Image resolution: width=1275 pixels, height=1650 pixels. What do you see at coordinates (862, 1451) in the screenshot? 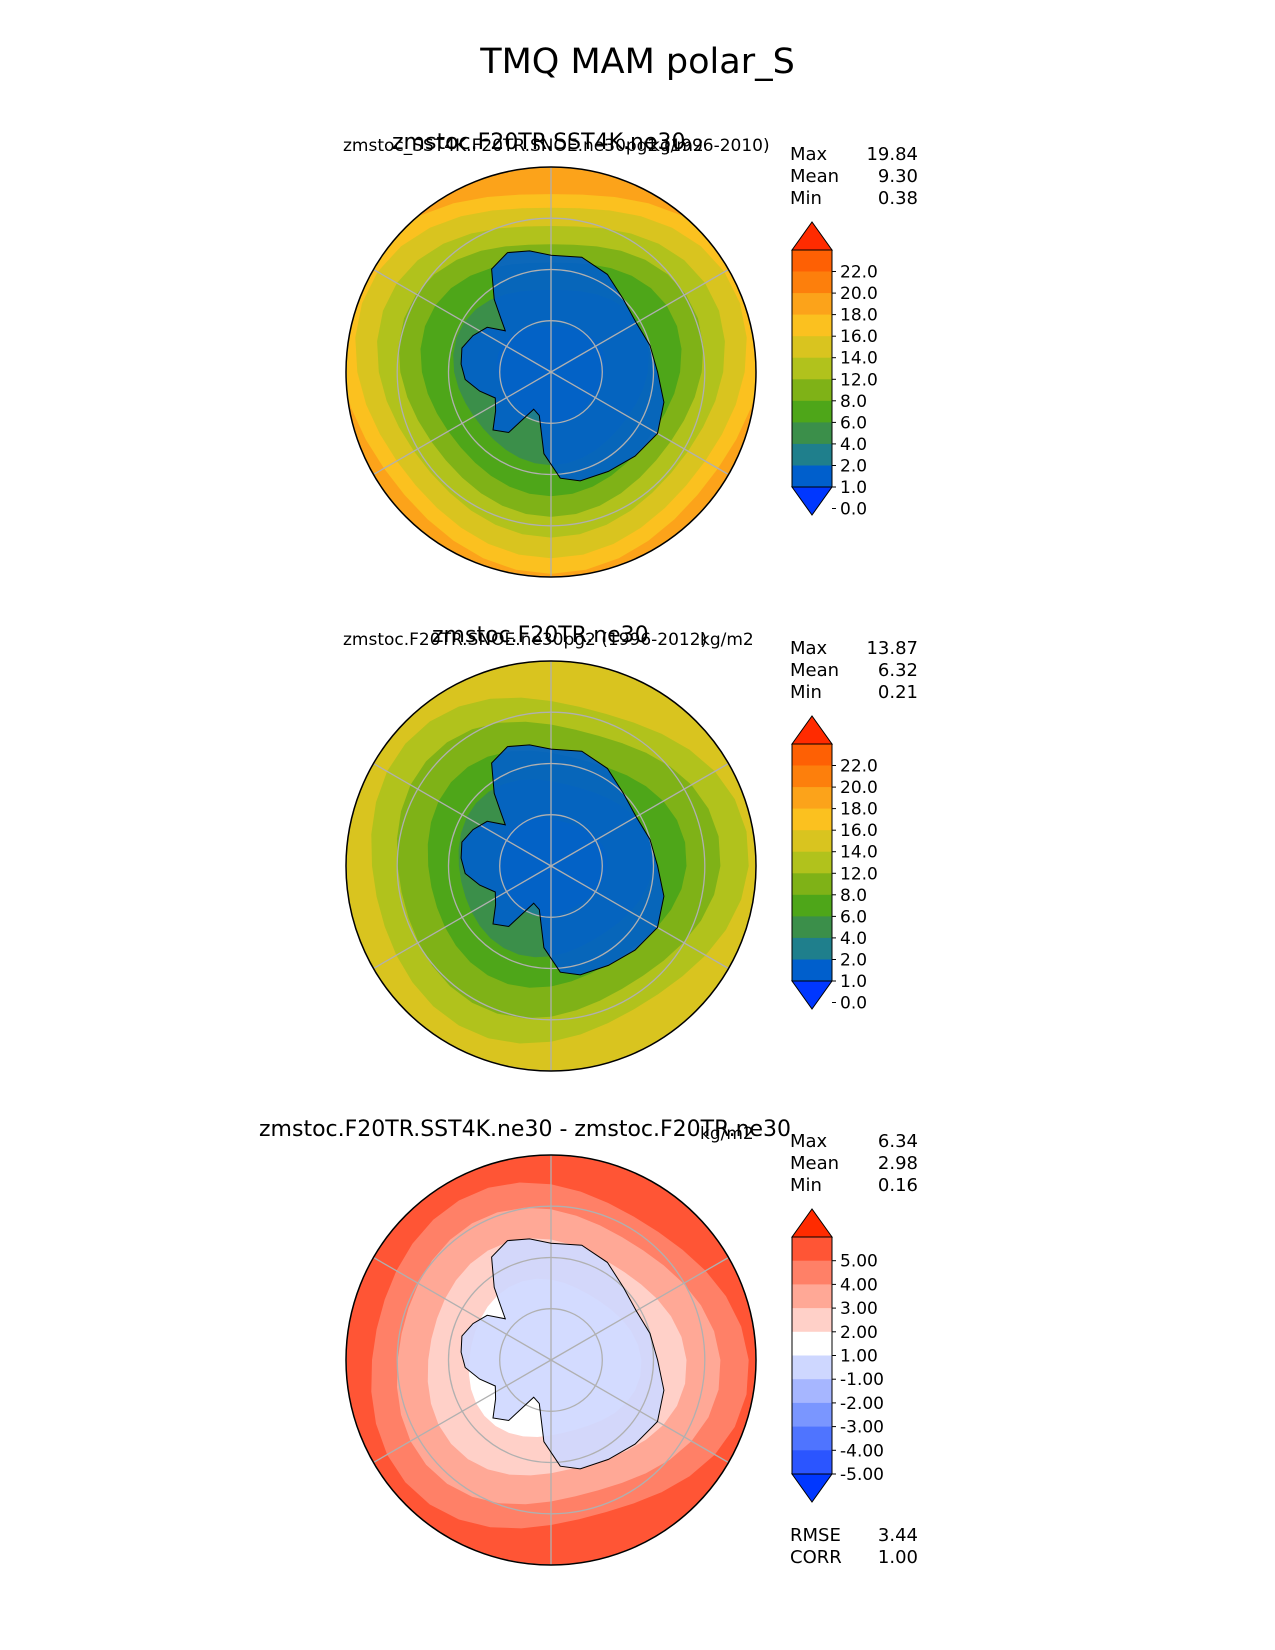
I see `colorbar-tick-label-3-9: -4.00` at bounding box center [862, 1451].